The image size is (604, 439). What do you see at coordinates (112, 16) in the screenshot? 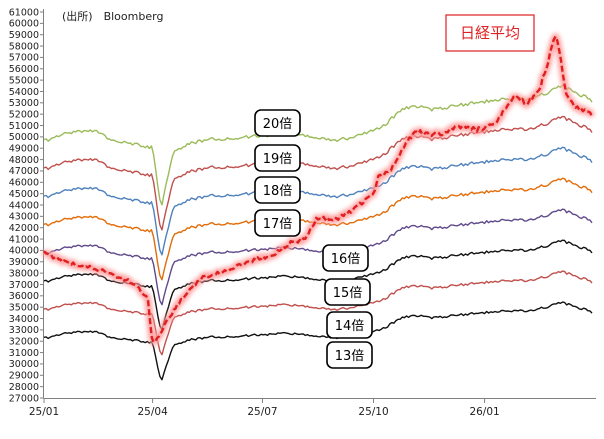
I see `source-note: (出所) Bloomberg` at bounding box center [112, 16].